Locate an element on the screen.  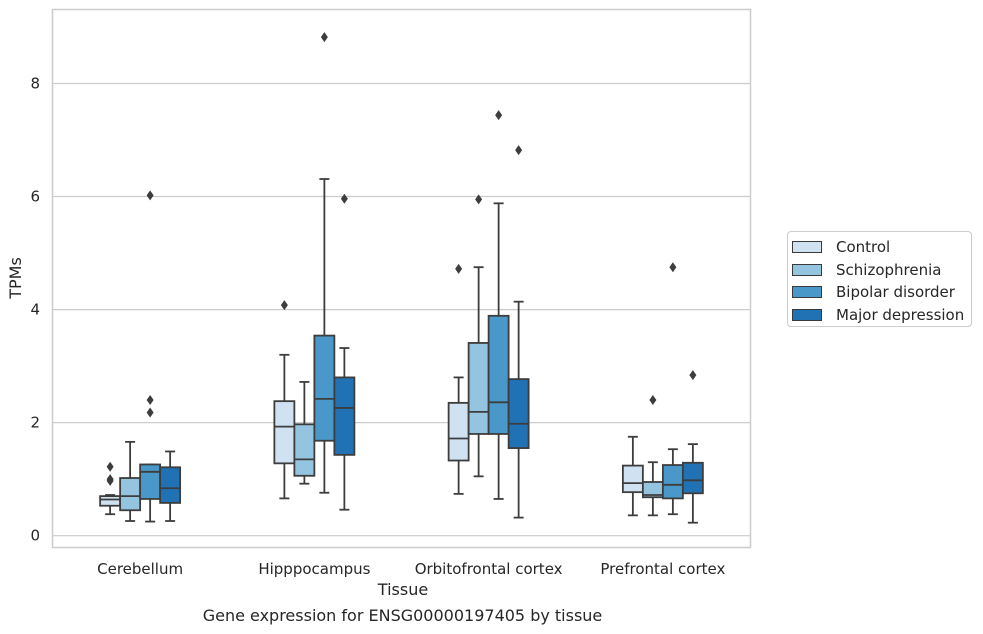
y-tick-label: 8 is located at coordinates (35, 83).